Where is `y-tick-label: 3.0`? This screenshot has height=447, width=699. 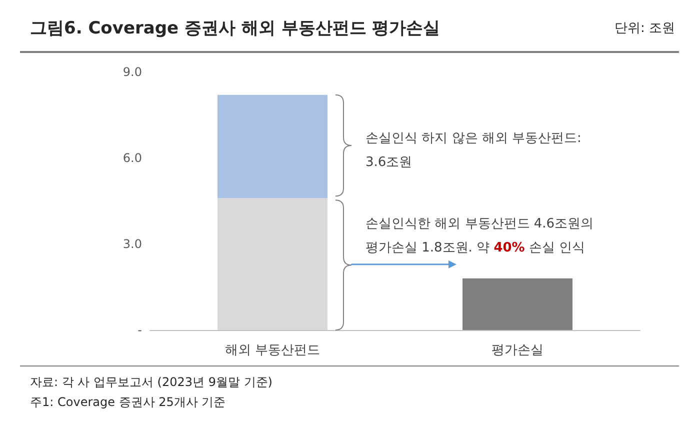
y-tick-label: 3.0 is located at coordinates (132, 244).